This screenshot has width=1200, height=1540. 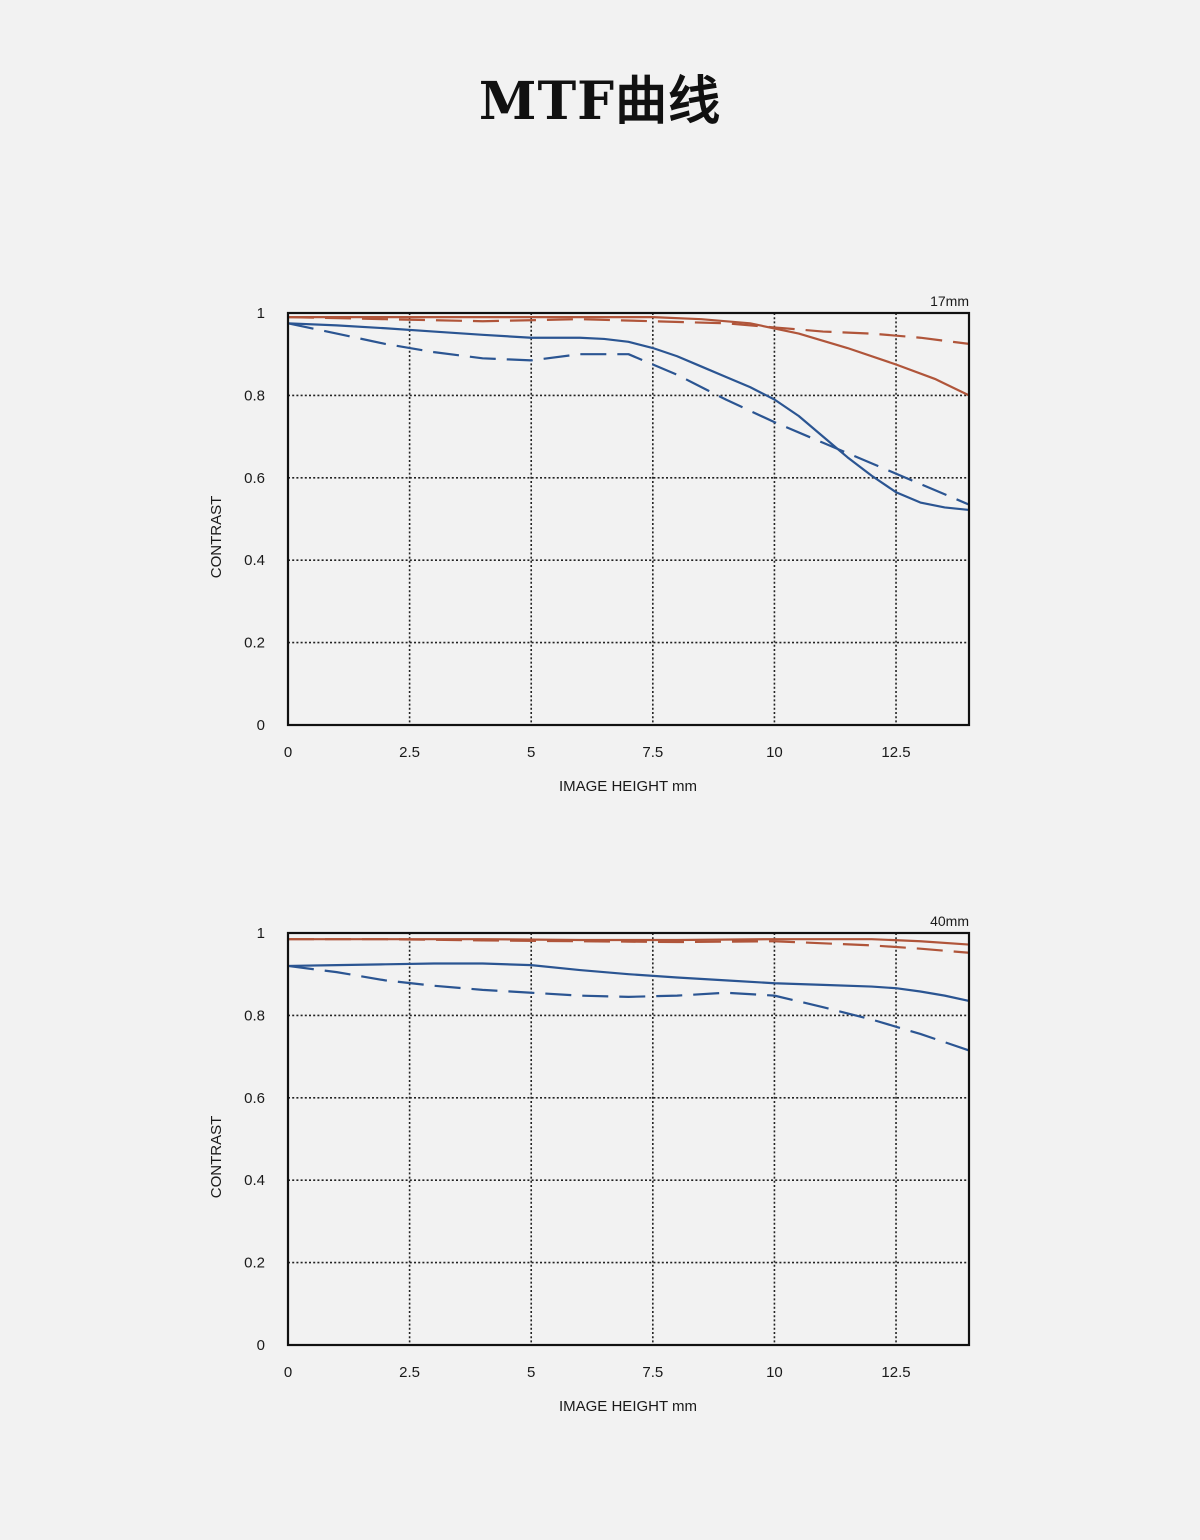 I want to click on page-title: MTF曲线, so click(x=600, y=101).